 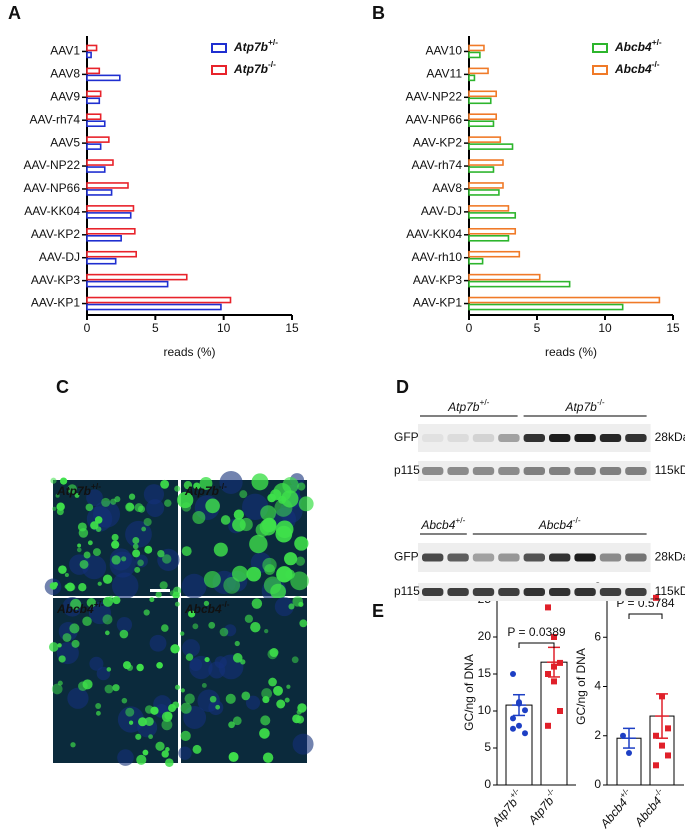 I want to click on row-label: GFP, so click(x=406, y=437).